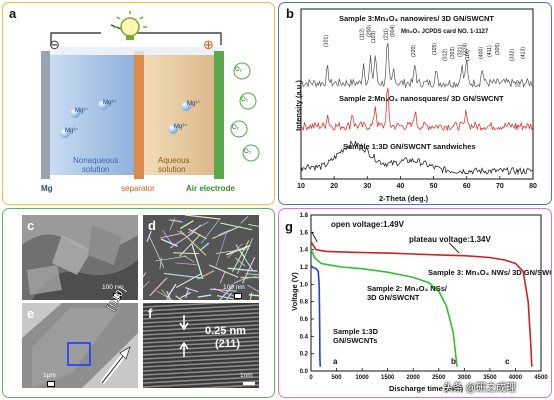 This screenshot has width=554, height=400. What do you see at coordinates (290, 13) in the screenshot?
I see `panel-b-label: b` at bounding box center [290, 13].